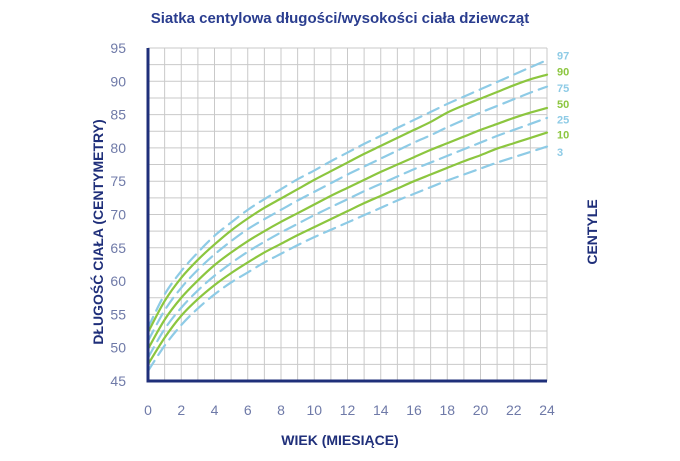  I want to click on centile-label-p97: 97, so click(563, 56).